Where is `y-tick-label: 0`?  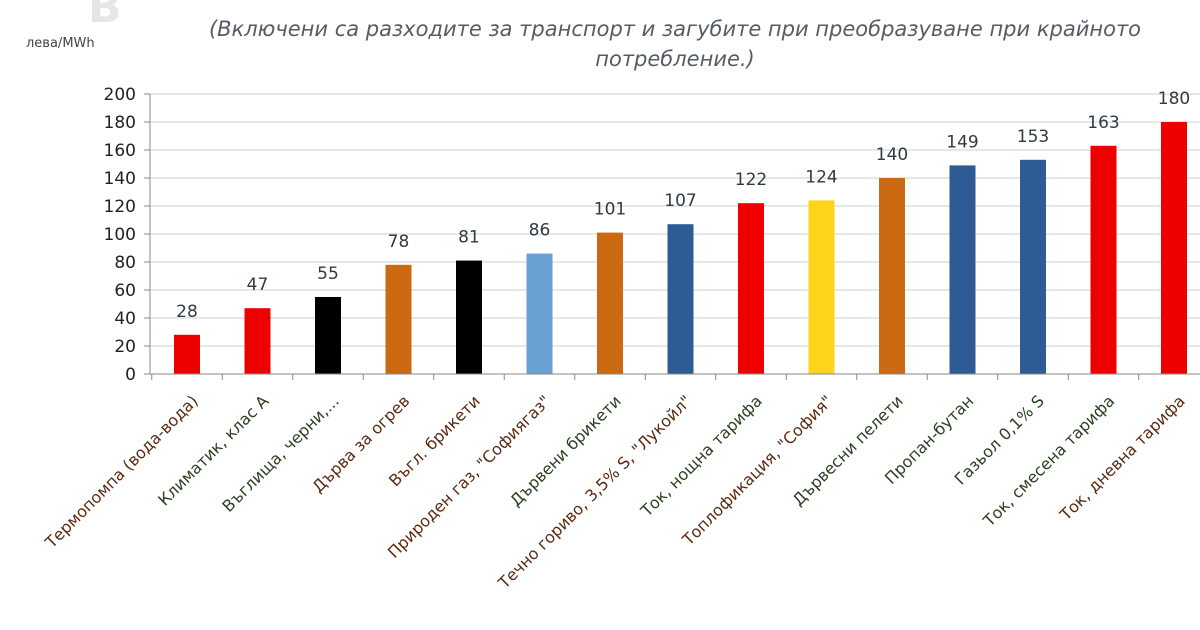
y-tick-label: 0 is located at coordinates (130, 375).